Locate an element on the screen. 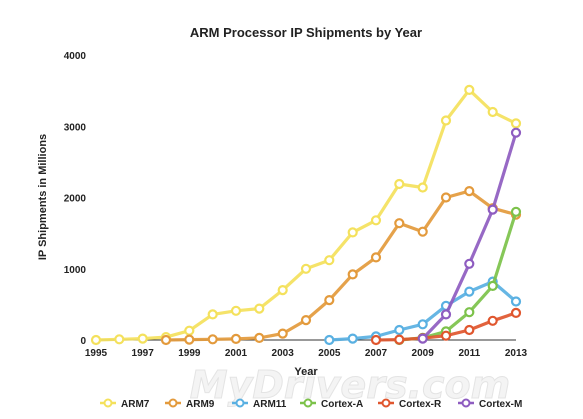  legend: ARM7 ARM9 ARM11 Cortex-A Cortex-R Cortex-M is located at coordinates (311, 404).